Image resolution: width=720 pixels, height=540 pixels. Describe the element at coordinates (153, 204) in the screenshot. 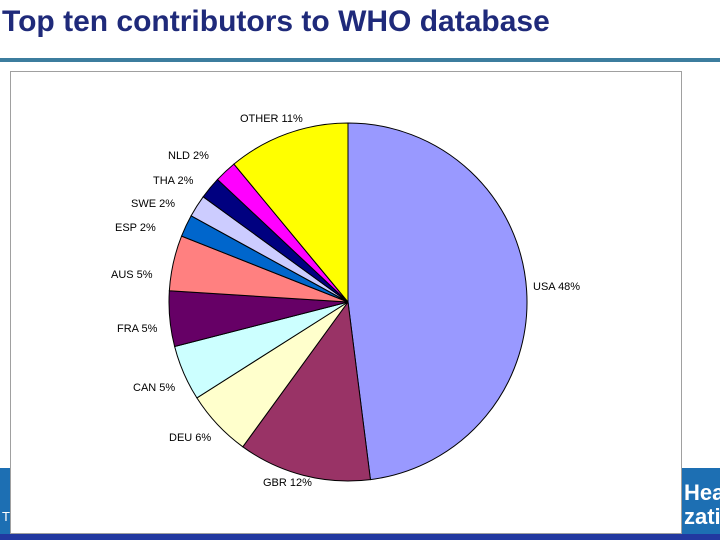

I see `slice-label-swe: SWE 2%` at that location.